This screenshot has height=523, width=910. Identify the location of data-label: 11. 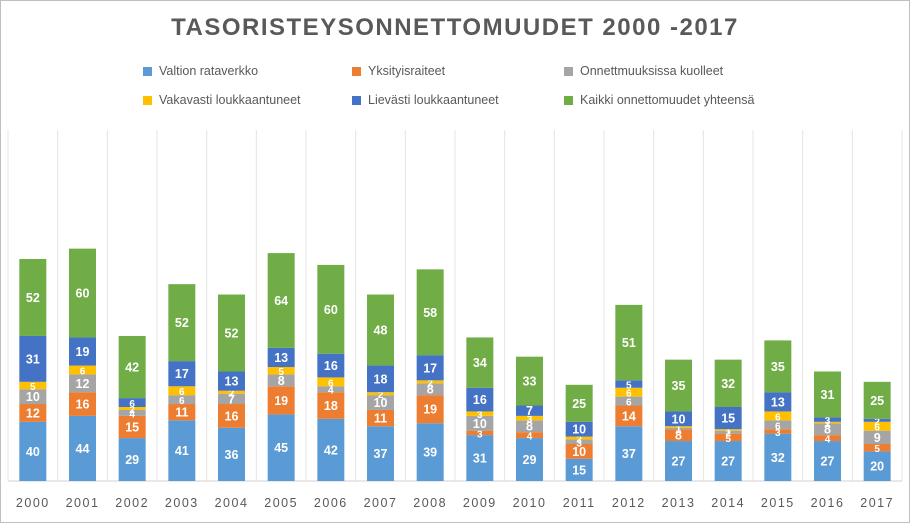
(181, 413).